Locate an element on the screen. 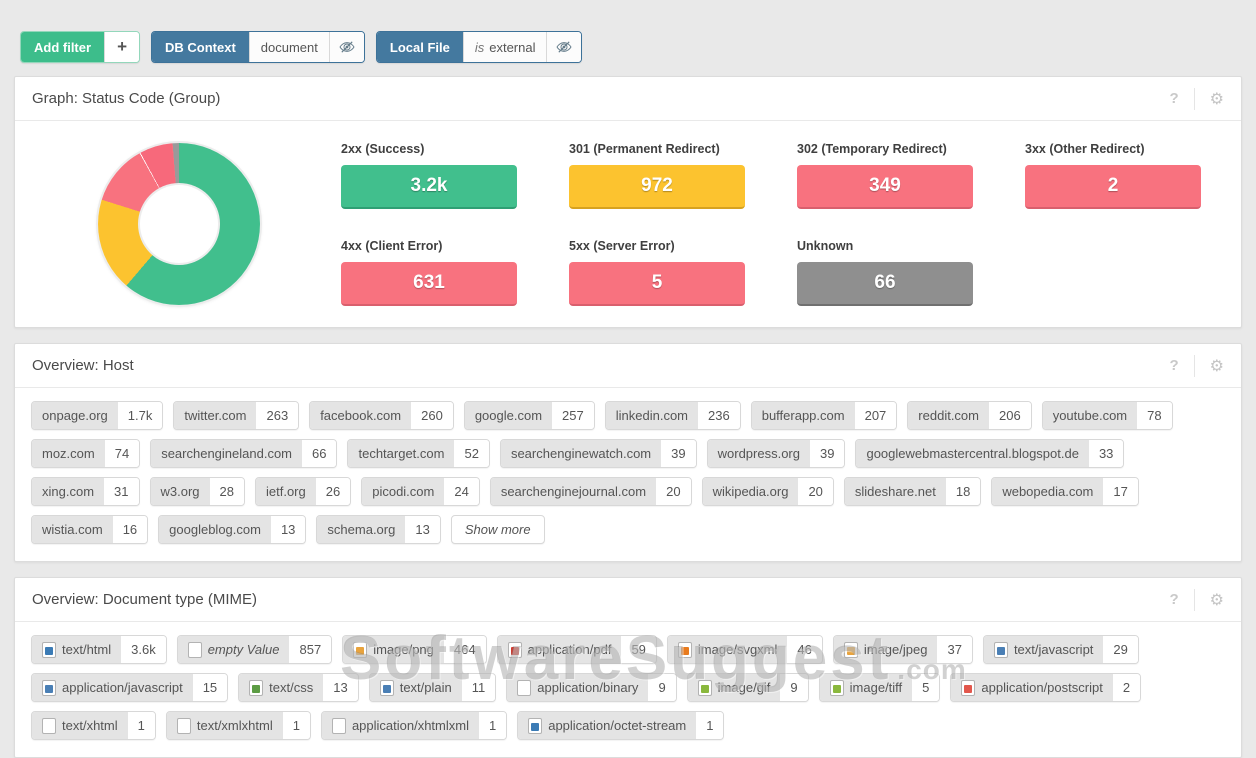 Image resolution: width=1256 pixels, height=758 pixels. mime-tag-label: text/javascript is located at coordinates (1053, 649).